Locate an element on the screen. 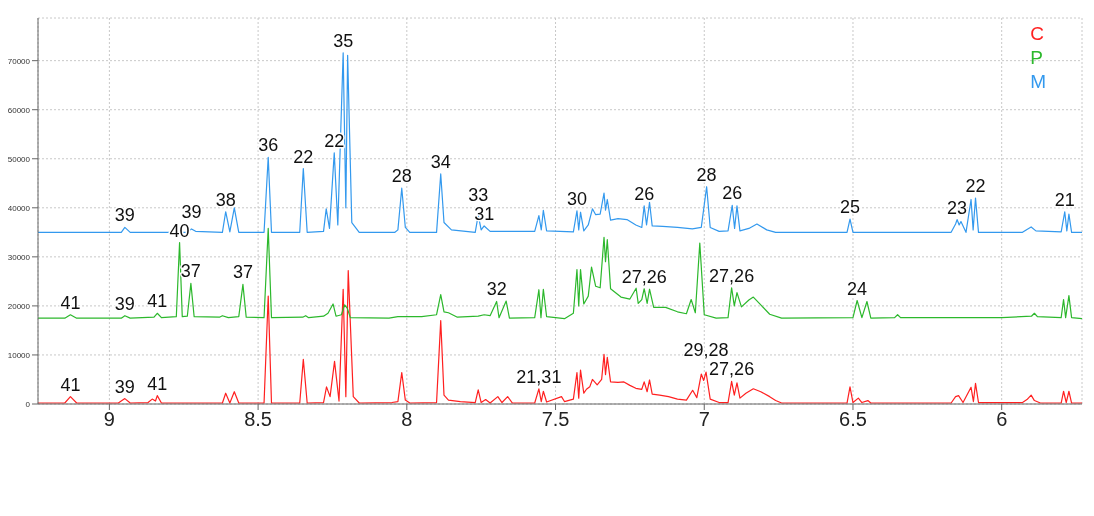 The width and height of the screenshot is (1094, 516). annotation: 30 is located at coordinates (576, 198).